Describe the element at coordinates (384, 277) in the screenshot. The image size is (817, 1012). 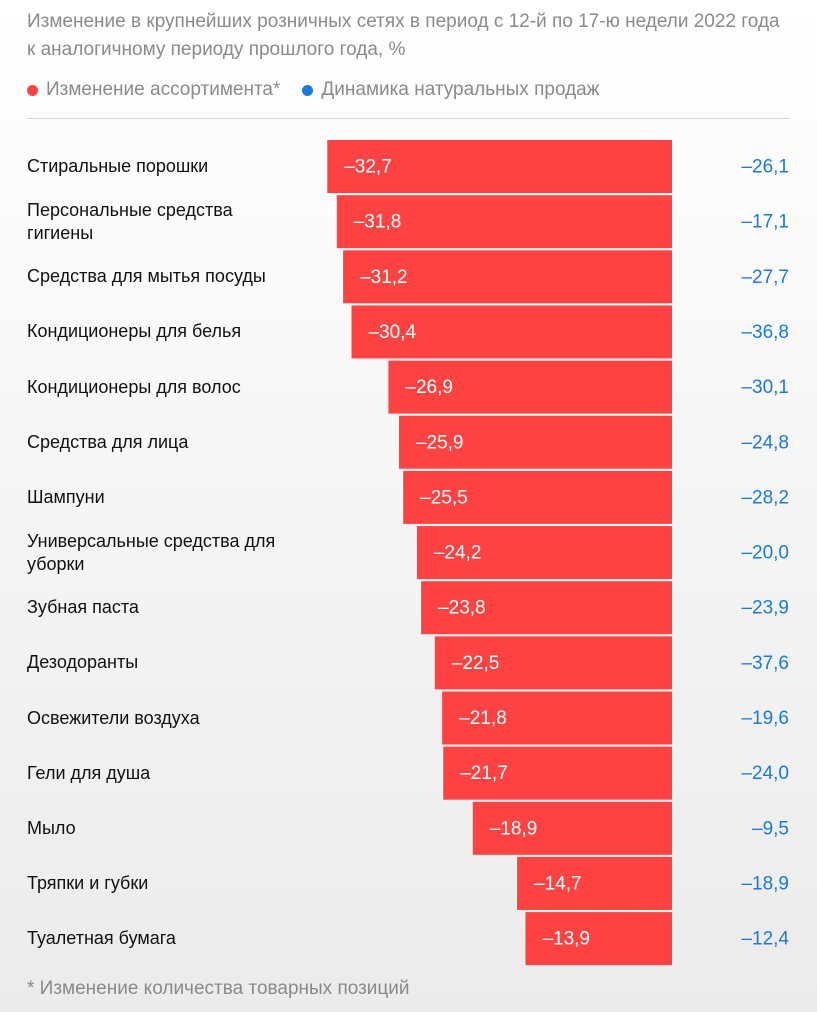
I see `bar-value-label: –31,2` at that location.